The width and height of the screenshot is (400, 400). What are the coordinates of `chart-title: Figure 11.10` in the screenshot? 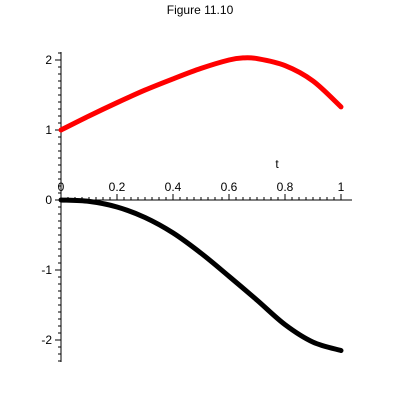 It's located at (200, 10).